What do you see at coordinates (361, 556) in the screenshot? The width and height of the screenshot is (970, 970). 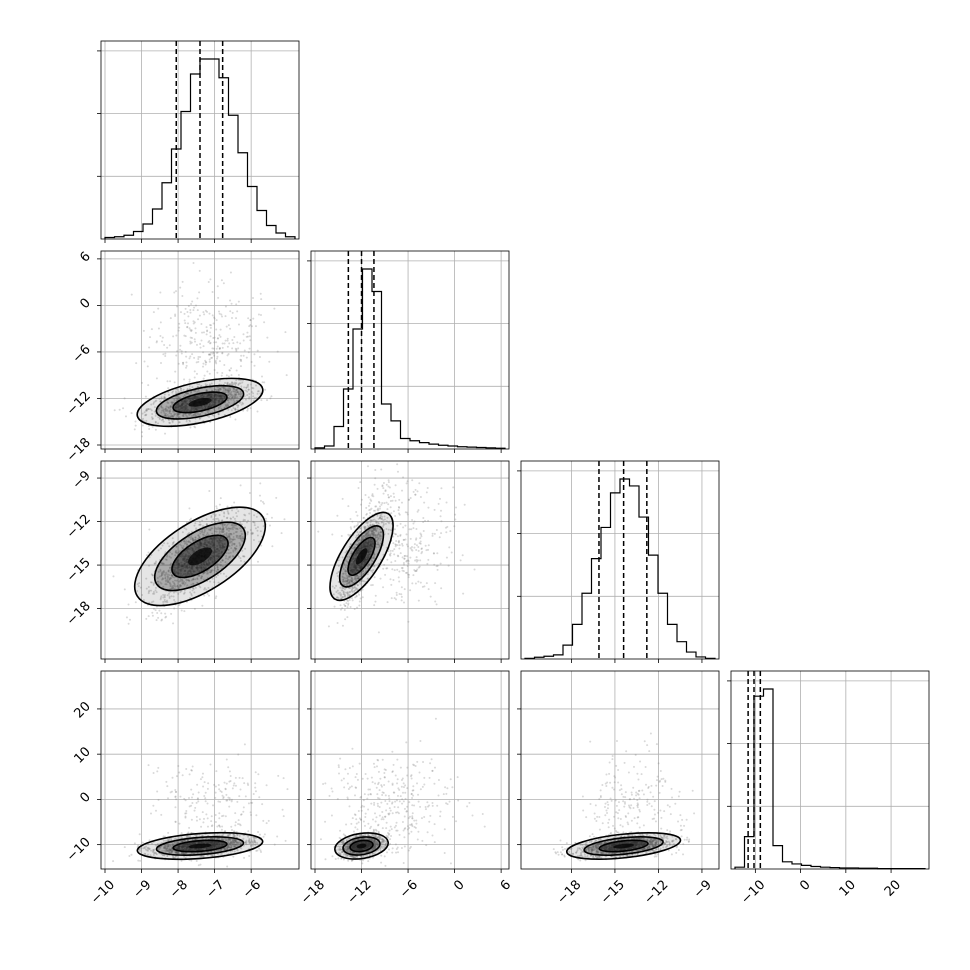 I see `density-contour` at bounding box center [361, 556].